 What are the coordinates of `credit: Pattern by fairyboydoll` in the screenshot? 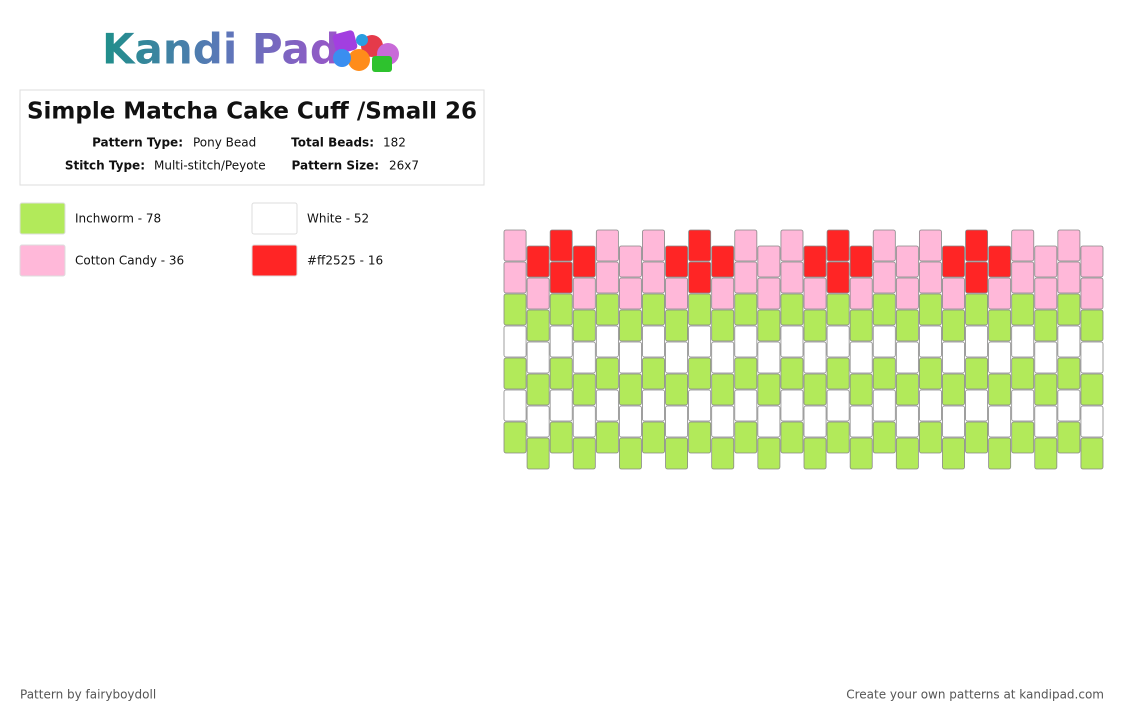 It's located at (88, 695).